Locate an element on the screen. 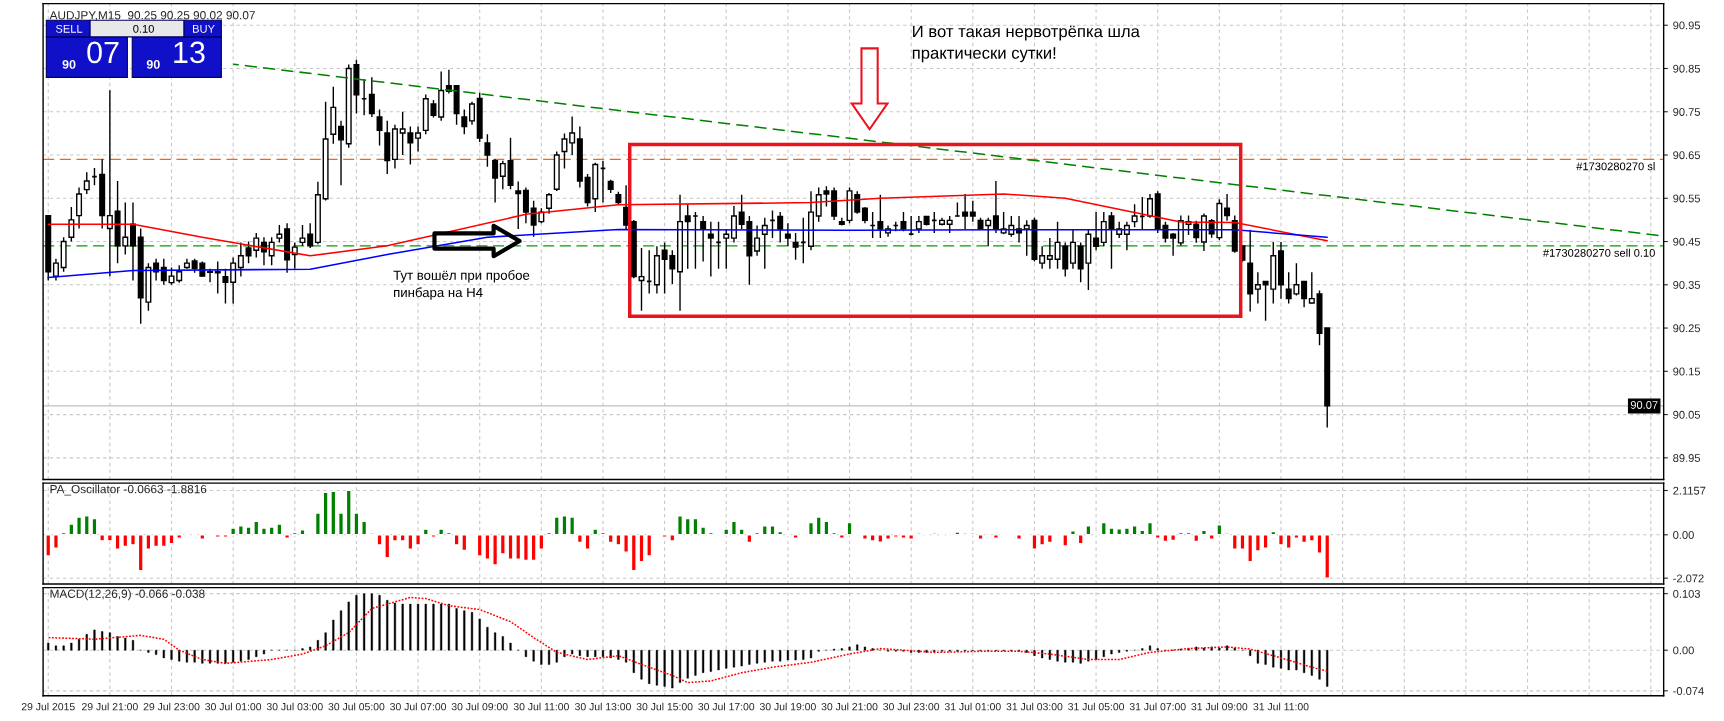 This screenshot has width=1724, height=721. x-tick-label: 31 Jul 05:00 is located at coordinates (1096, 706).